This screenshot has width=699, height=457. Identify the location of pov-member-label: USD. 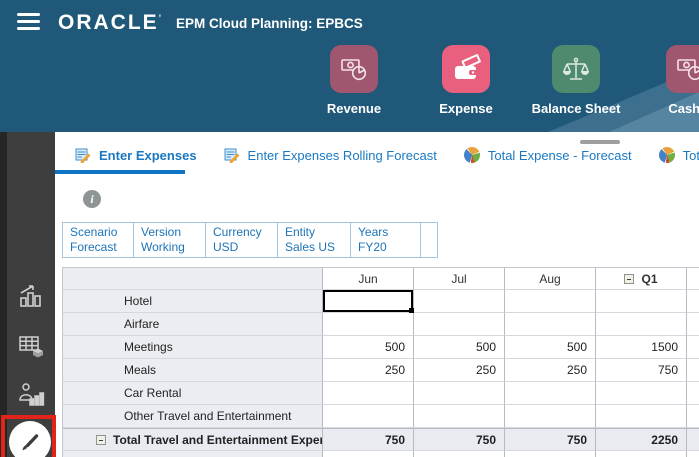
(226, 247).